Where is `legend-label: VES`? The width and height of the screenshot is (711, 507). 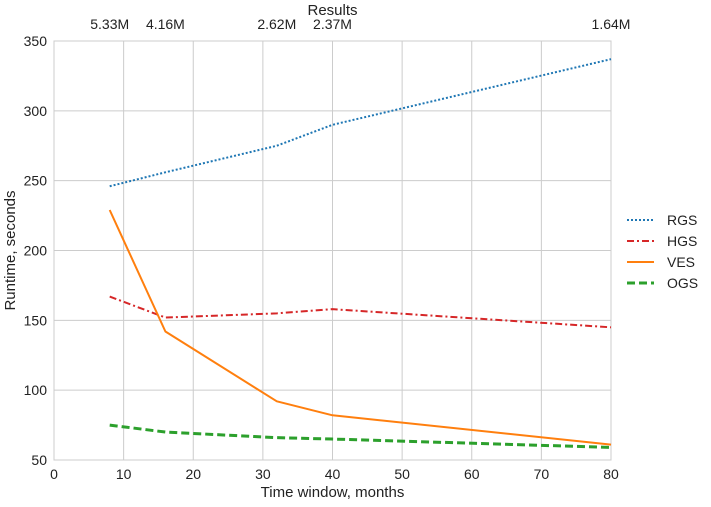 legend-label: VES is located at coordinates (681, 262).